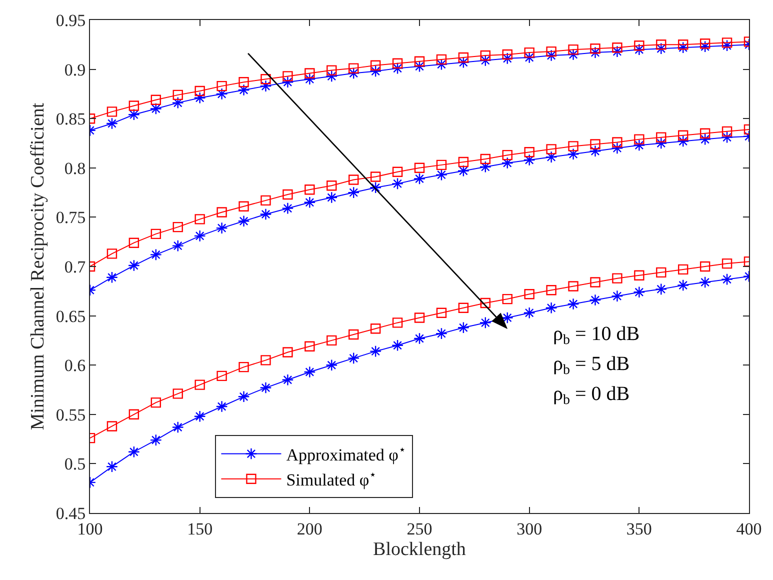 The image size is (773, 580). Describe the element at coordinates (71, 218) in the screenshot. I see `y-tick-label: 0.75` at that location.